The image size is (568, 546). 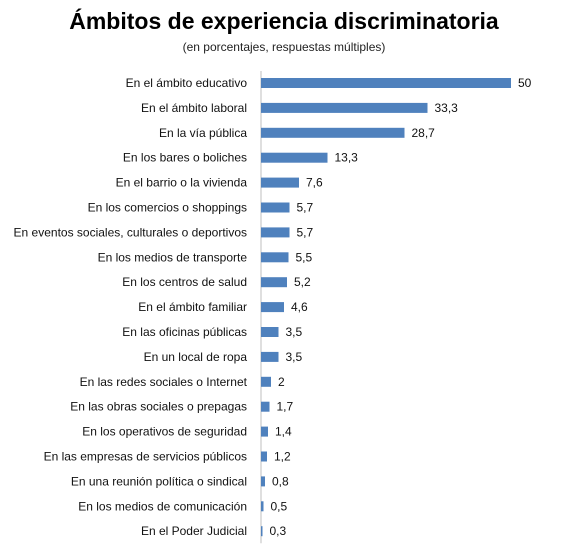 What do you see at coordinates (194, 531) in the screenshot?
I see `category-label: En el Poder Judicial` at bounding box center [194, 531].